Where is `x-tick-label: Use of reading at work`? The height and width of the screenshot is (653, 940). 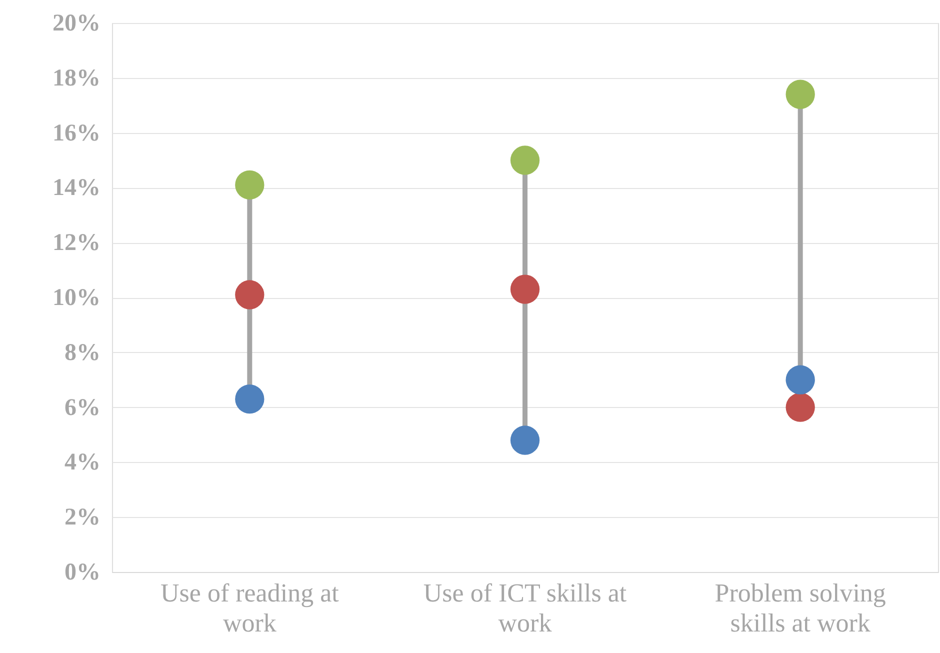
x-tick-label: Use of reading at work is located at coordinates (250, 608).